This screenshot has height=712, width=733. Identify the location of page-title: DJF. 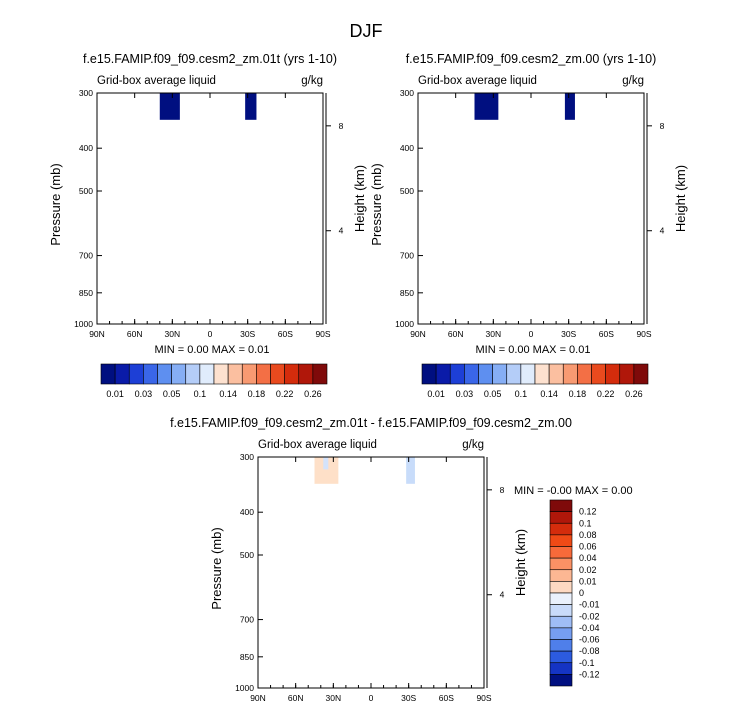
(366, 31).